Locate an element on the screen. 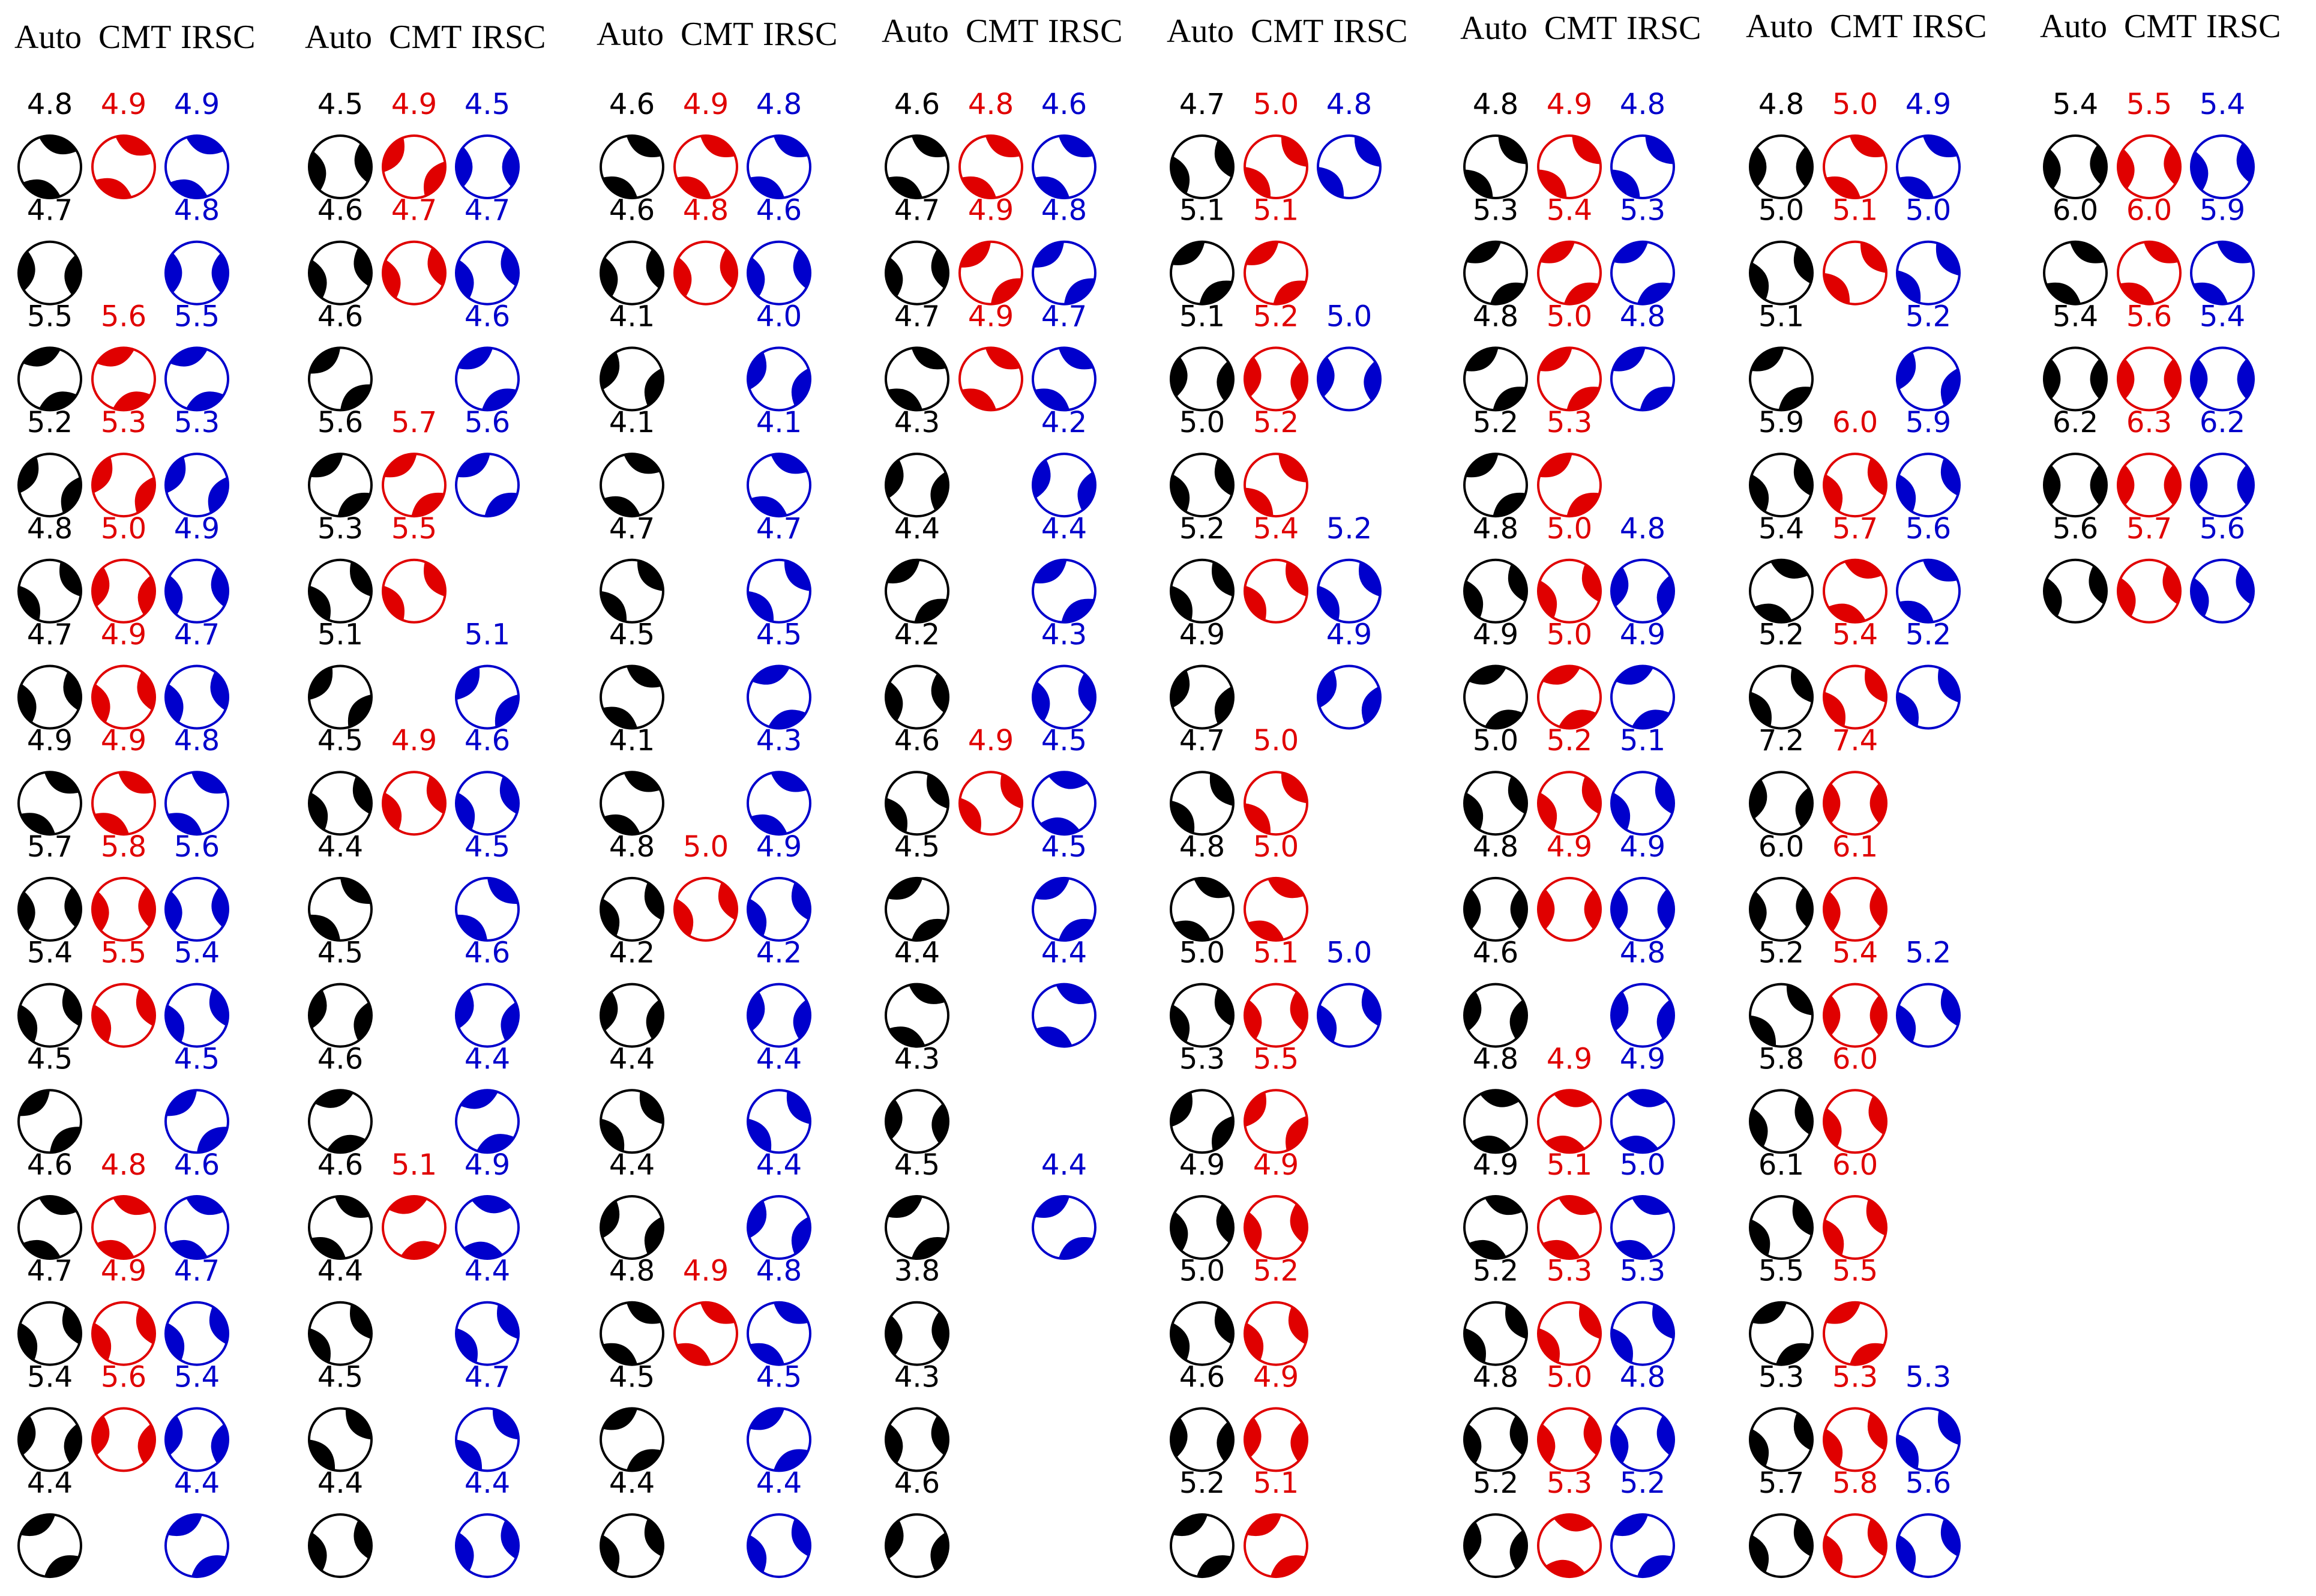 The image size is (2316, 1596). mechanism-row: 4.5 4.5 is located at coordinates (705, 674).